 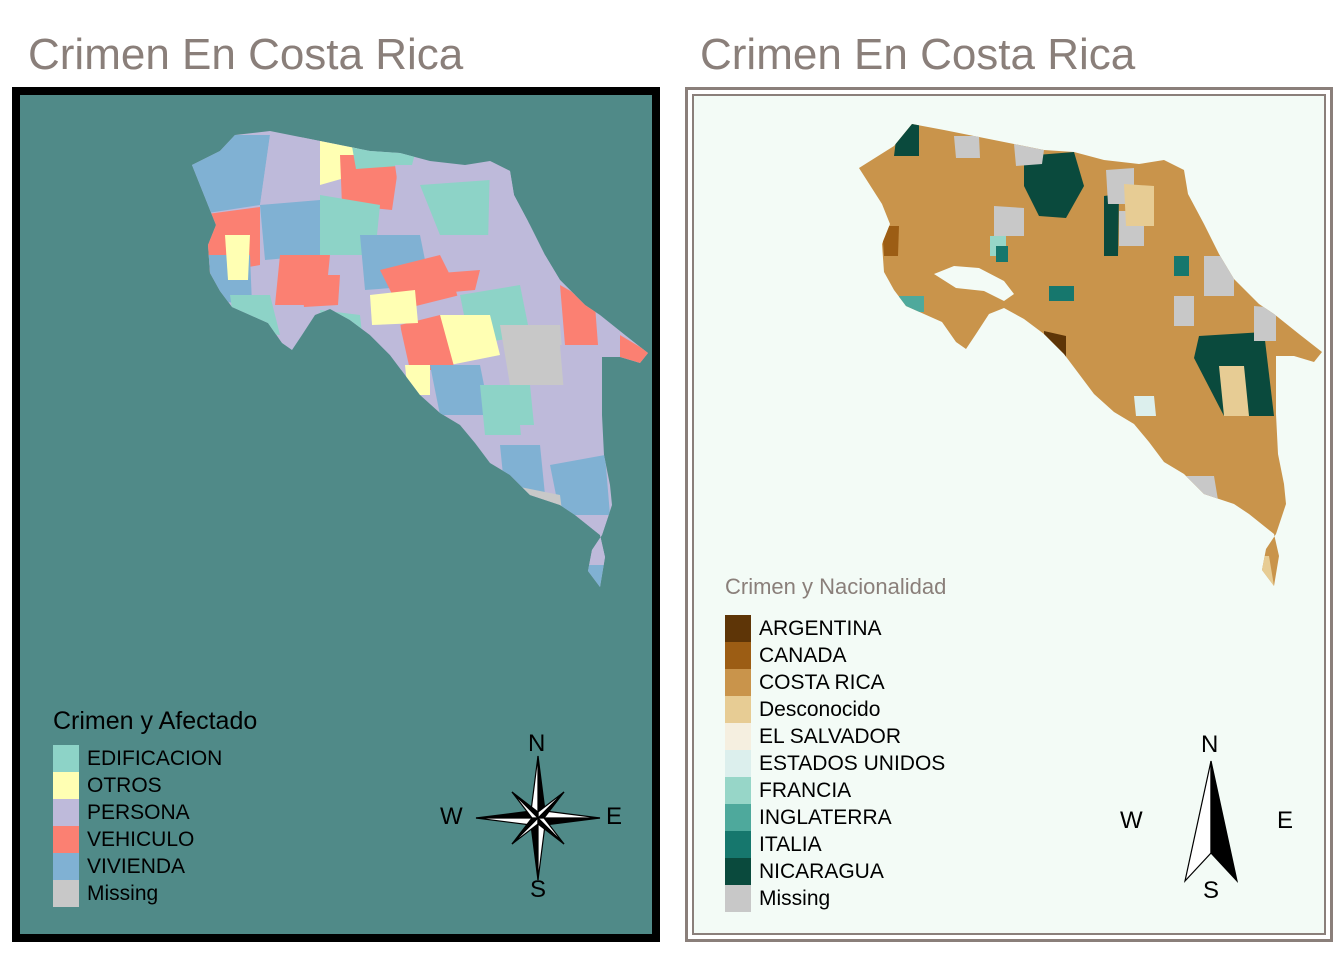 I want to click on legend-item: FRANCIA, so click(x=835, y=790).